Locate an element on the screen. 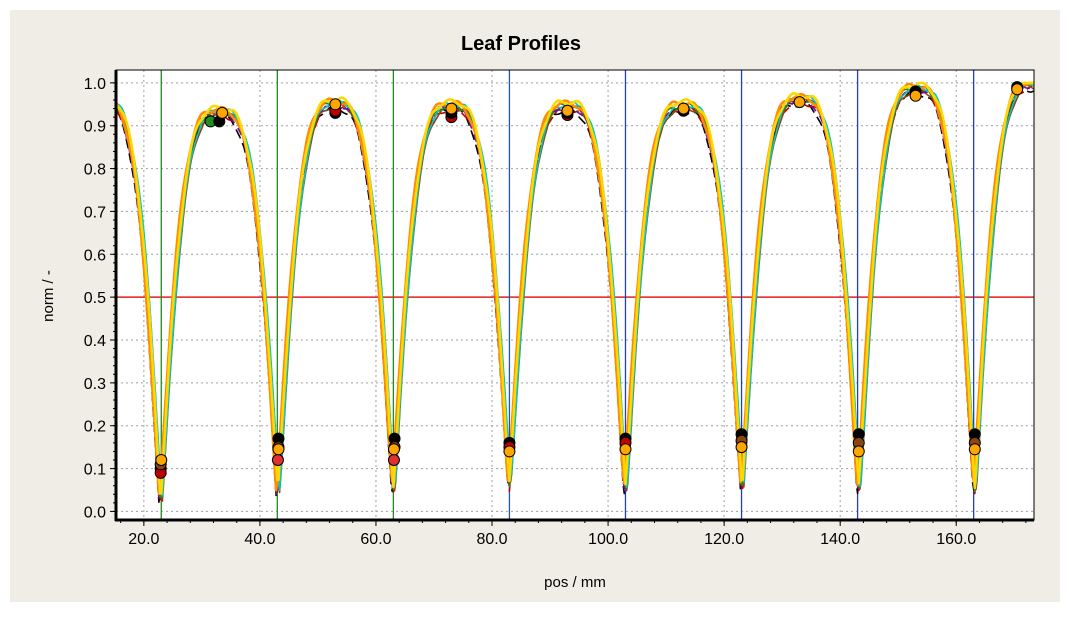 This screenshot has height=624, width=1069. y-tick-label: 0.8 is located at coordinates (95, 170).